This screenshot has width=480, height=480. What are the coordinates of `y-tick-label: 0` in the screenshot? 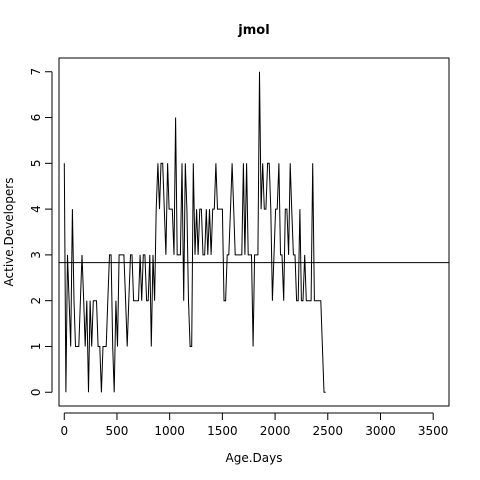 It's located at (36, 392).